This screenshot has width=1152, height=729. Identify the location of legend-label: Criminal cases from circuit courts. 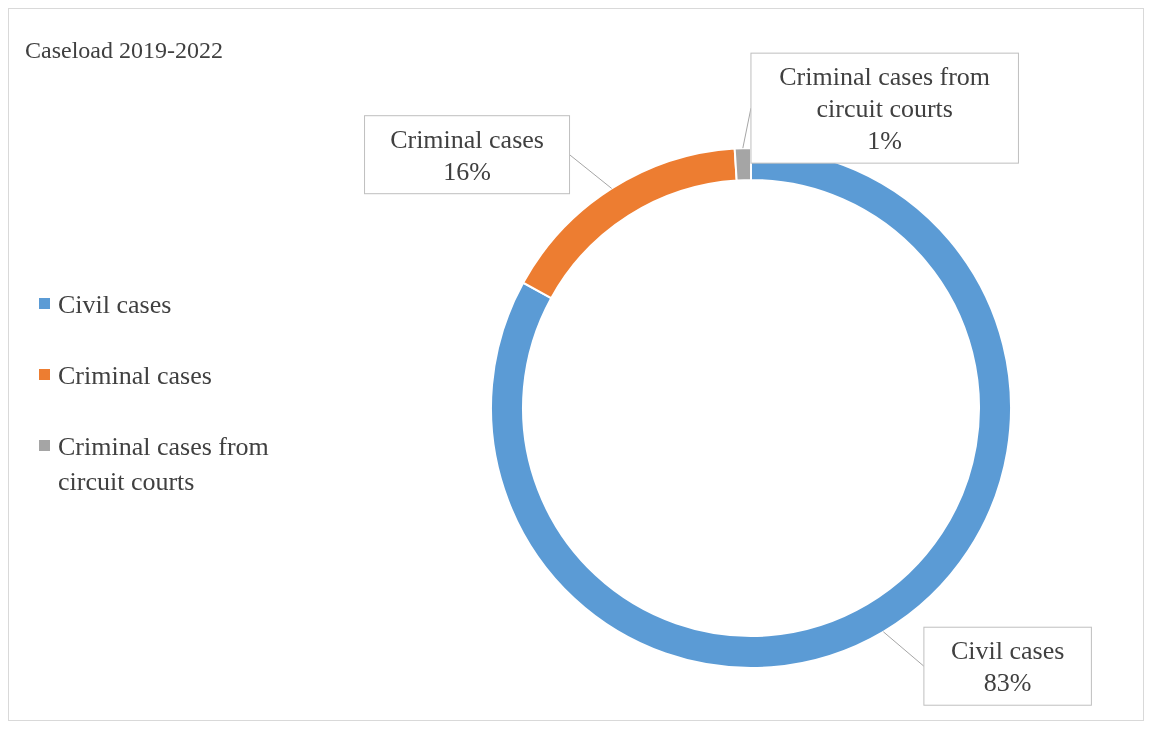
(164, 464).